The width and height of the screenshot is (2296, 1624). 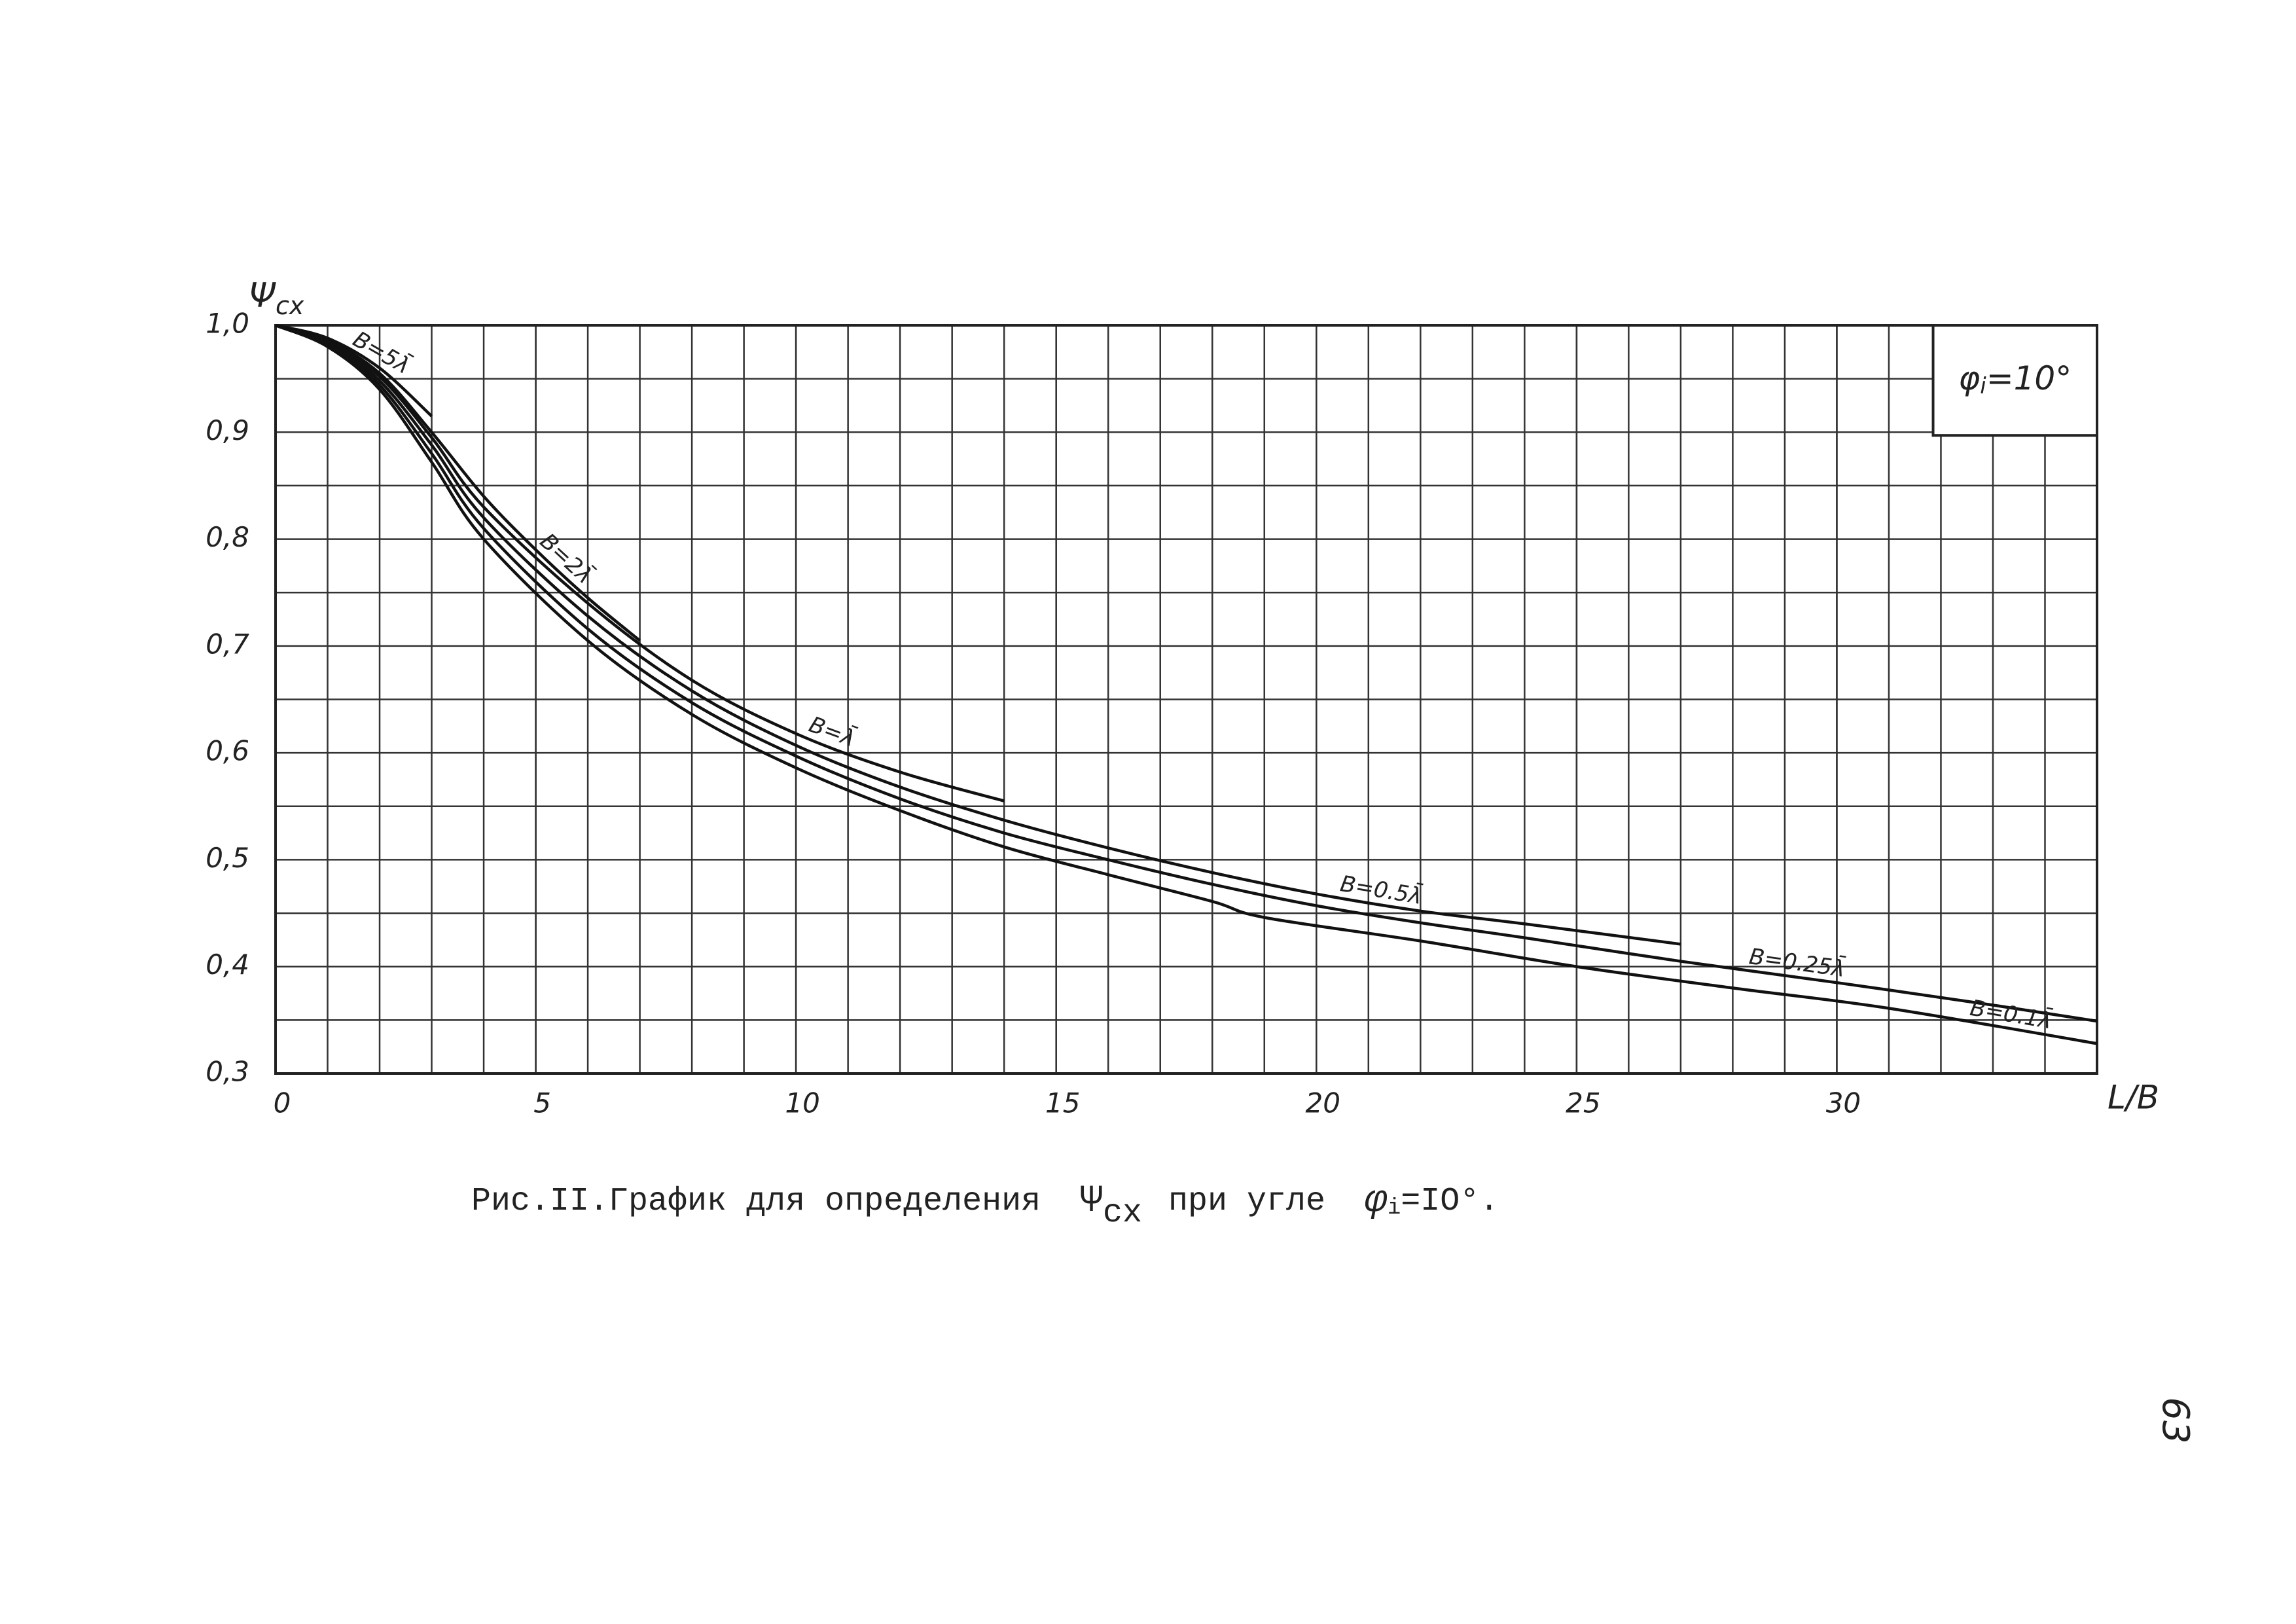 I want to click on y-tick-label: 0,3, so click(x=227, y=1072).